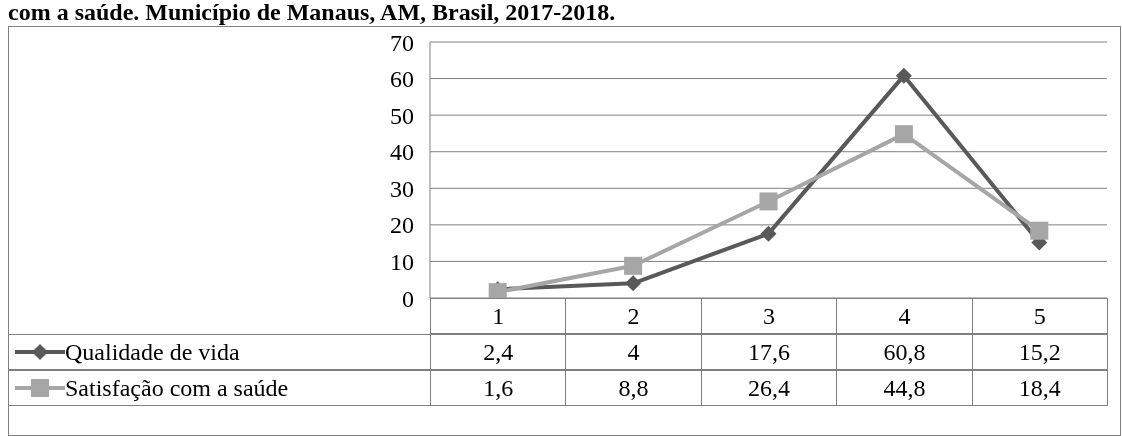 Image resolution: width=1122 pixels, height=436 pixels. Describe the element at coordinates (402, 115) in the screenshot. I see `y-tick-label: 50` at that location.